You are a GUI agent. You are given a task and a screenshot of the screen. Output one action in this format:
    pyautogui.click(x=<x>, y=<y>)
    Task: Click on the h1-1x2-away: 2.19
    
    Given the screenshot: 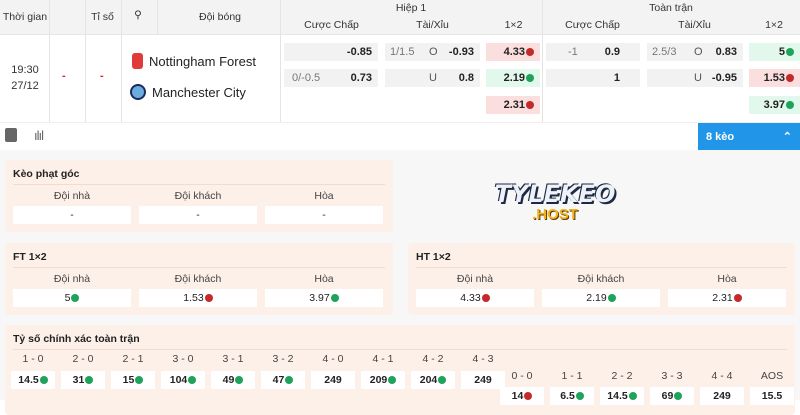 What is the action you would take?
    pyautogui.click(x=513, y=78)
    